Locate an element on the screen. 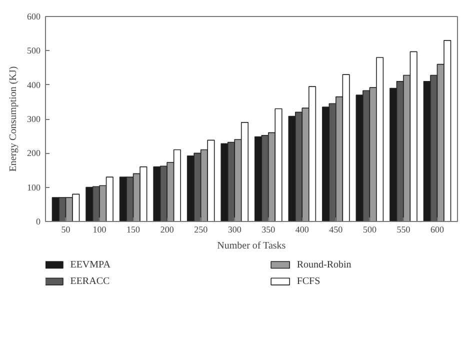 Image resolution: width=474 pixels, height=340 pixels. legend-label: FCFS is located at coordinates (308, 282).